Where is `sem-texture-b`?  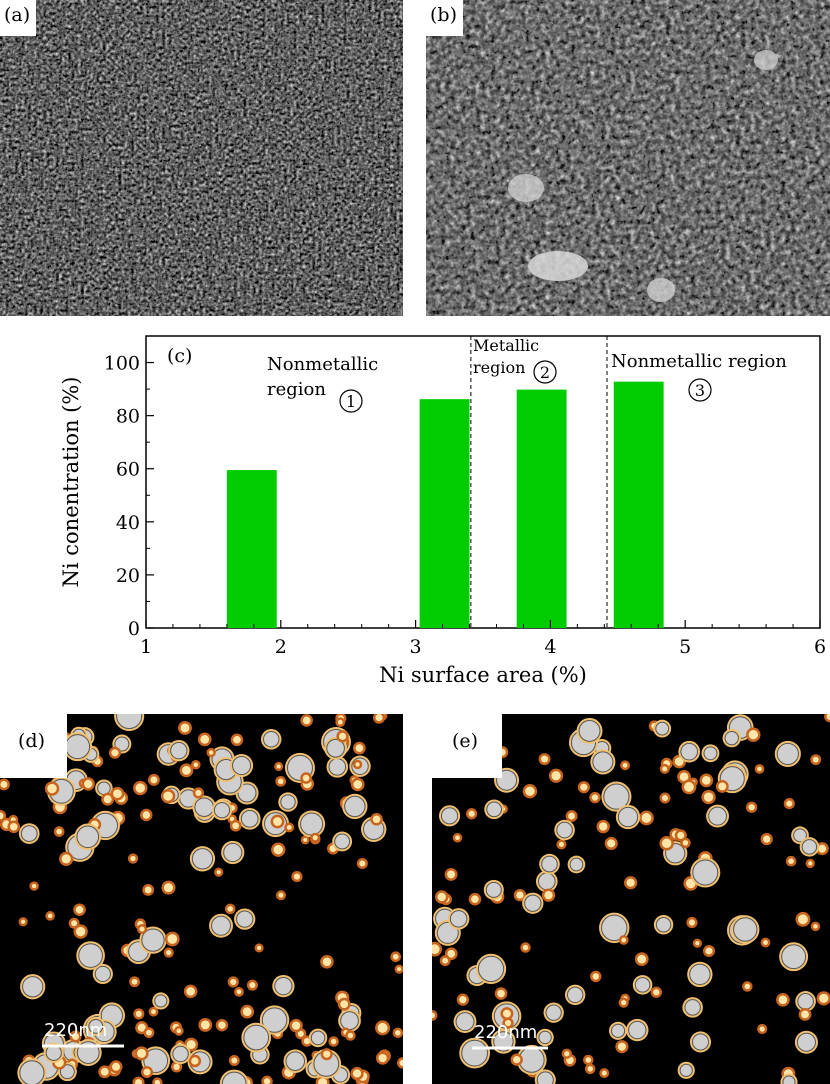
sem-texture-b is located at coordinates (628, 158).